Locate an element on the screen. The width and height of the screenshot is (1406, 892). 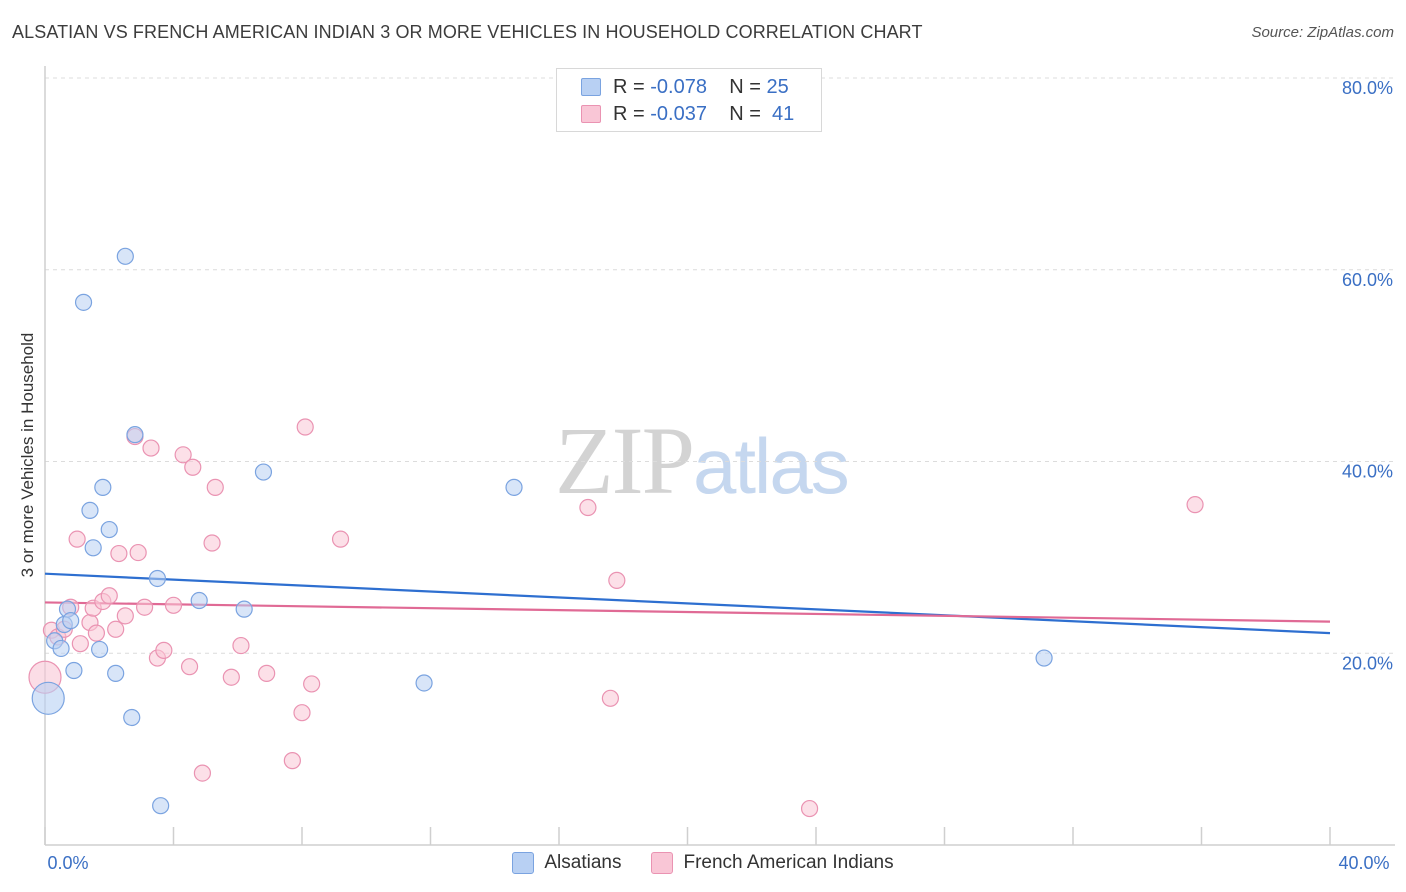
alsatians-legend-swatch is located at coordinates (523, 863).